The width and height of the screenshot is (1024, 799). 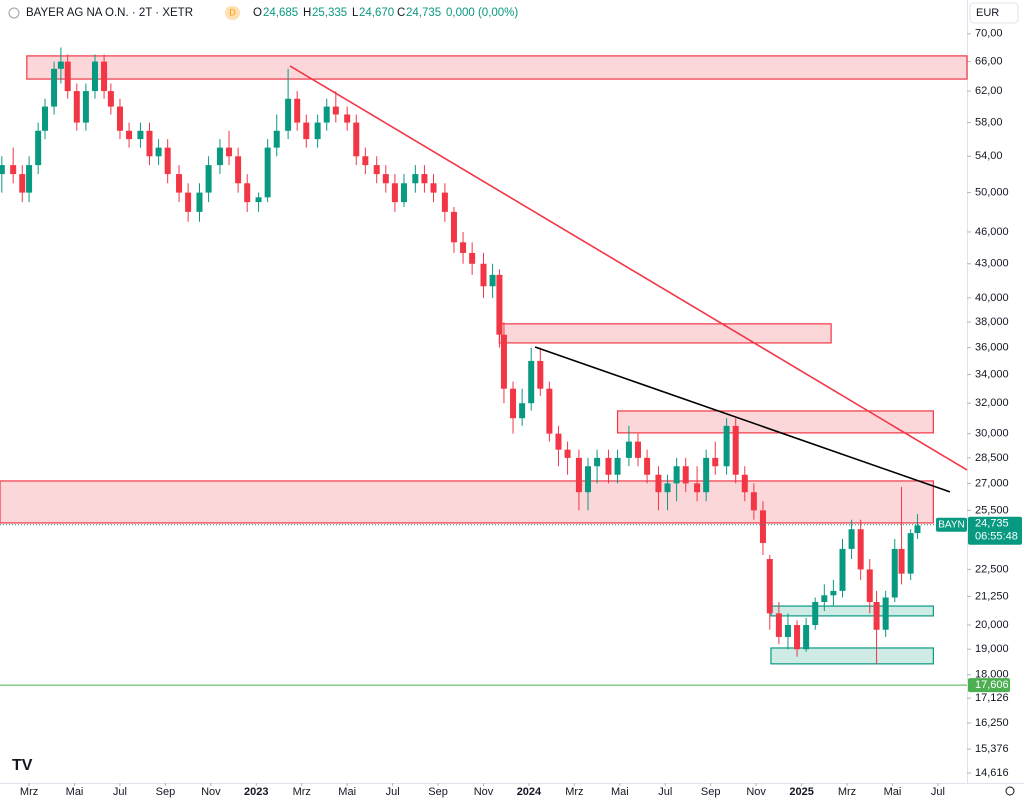 What do you see at coordinates (989, 61) in the screenshot?
I see `y-tick-label: 66,00` at bounding box center [989, 61].